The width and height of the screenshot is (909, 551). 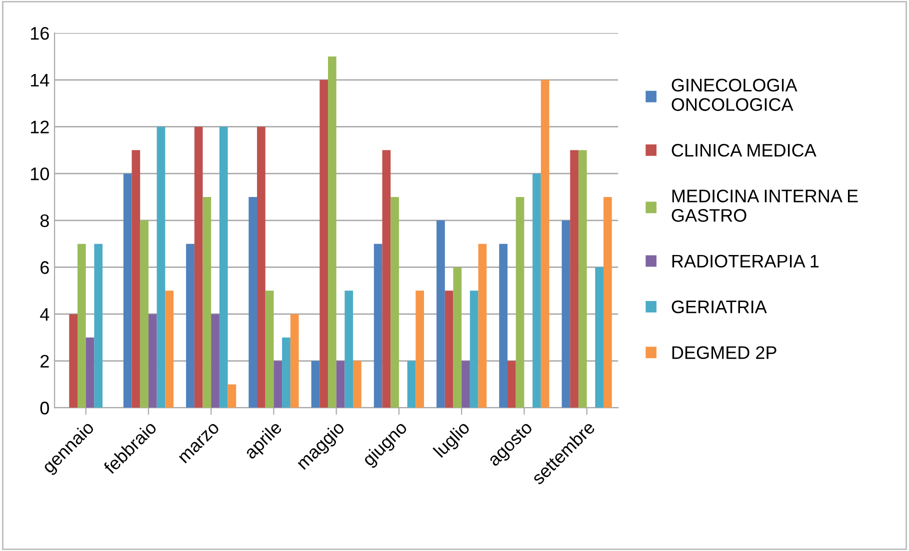 What do you see at coordinates (724, 352) in the screenshot?
I see `legend-label: DEGMED 2P` at bounding box center [724, 352].